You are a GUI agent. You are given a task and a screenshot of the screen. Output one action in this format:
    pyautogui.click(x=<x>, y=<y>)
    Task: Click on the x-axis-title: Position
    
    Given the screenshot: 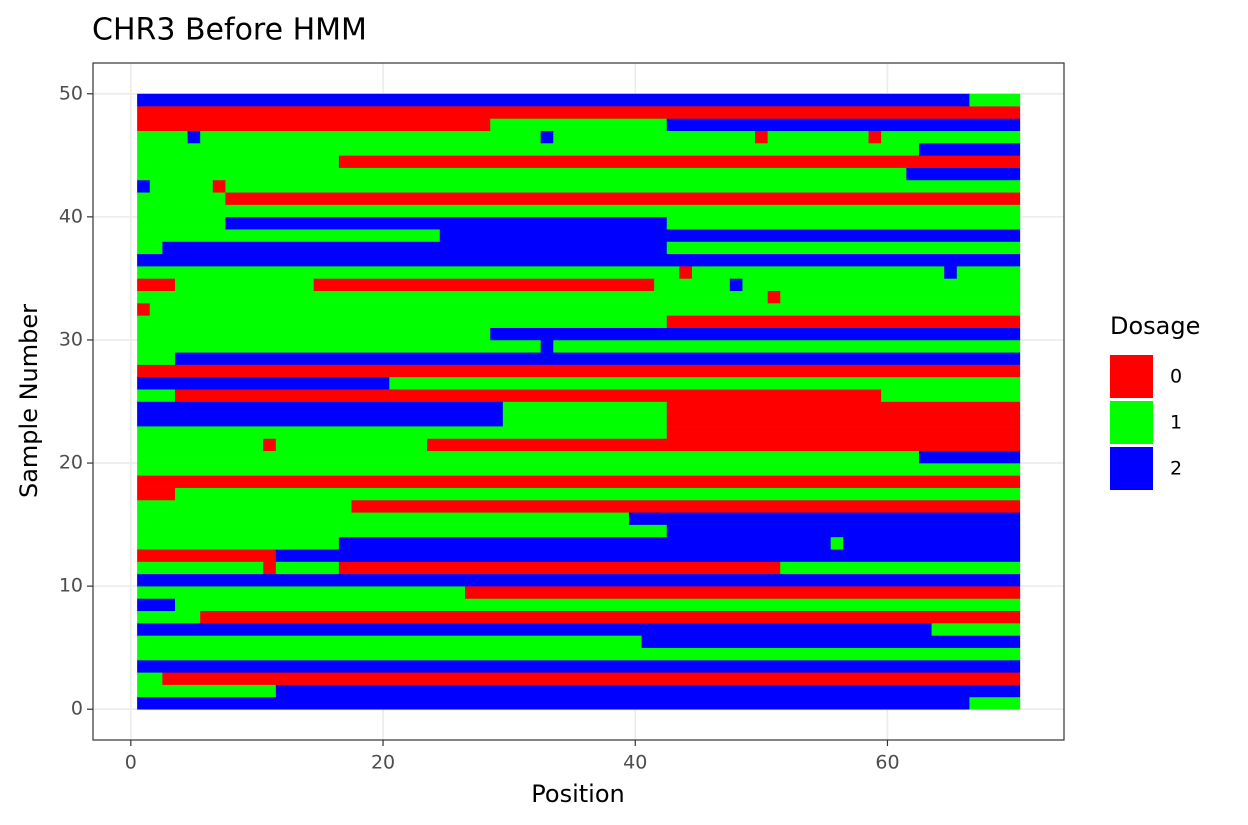 What is the action you would take?
    pyautogui.click(x=577, y=794)
    